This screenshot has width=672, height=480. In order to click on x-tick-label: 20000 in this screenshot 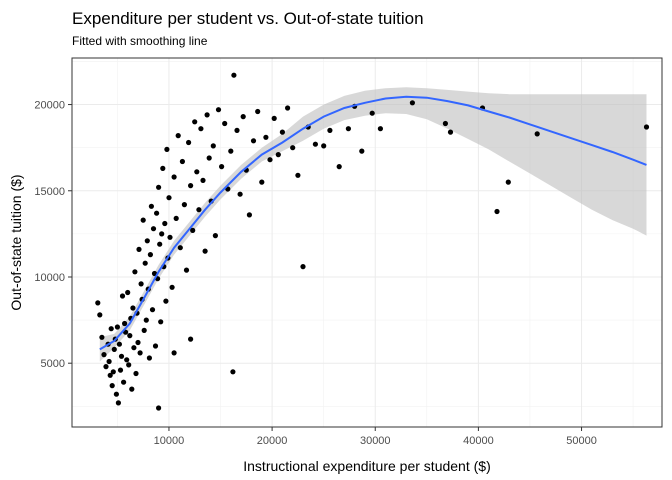, I will do `click(272, 441)`.